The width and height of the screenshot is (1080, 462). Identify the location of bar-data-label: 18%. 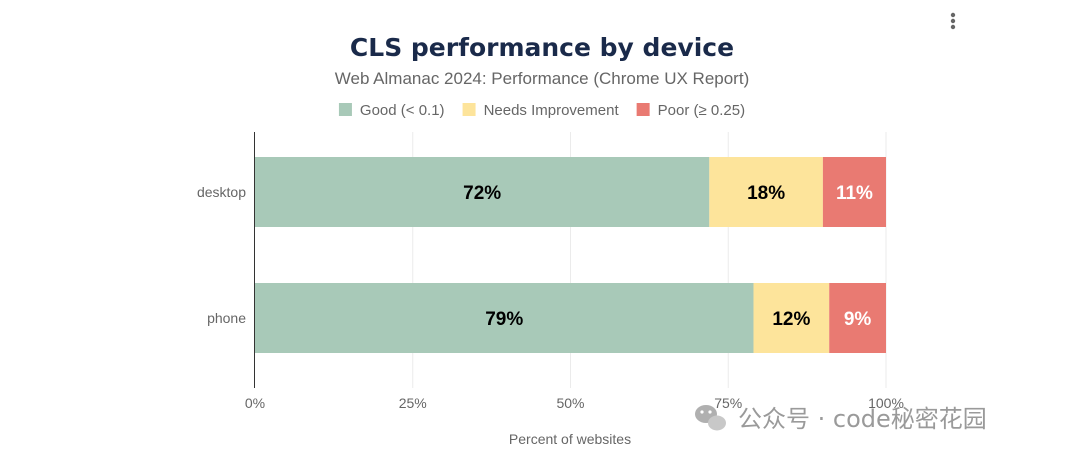
(766, 193).